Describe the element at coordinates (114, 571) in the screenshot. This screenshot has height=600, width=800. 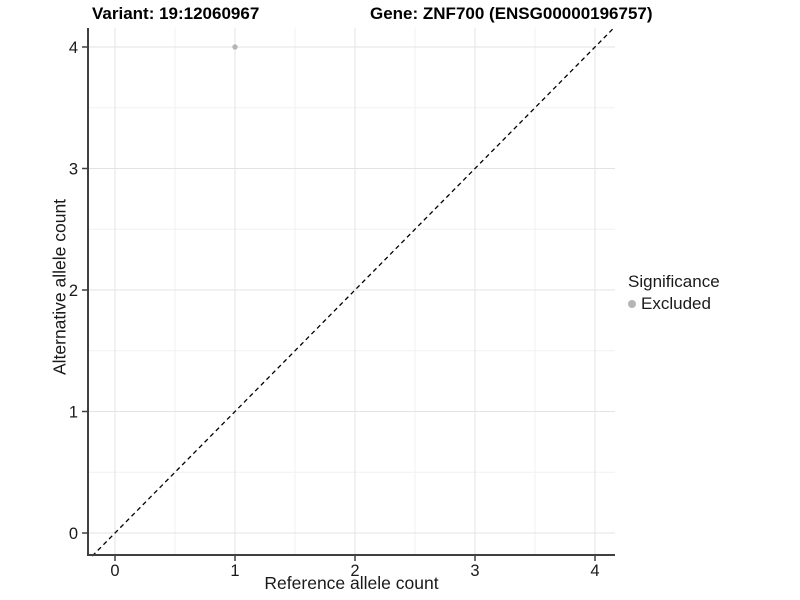
I see `x-tick-label: 0` at that location.